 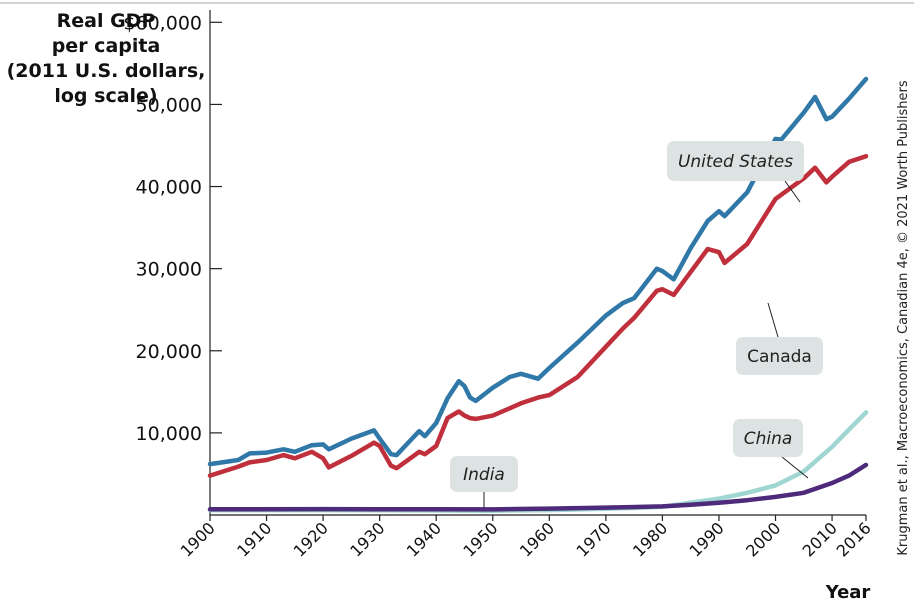 What do you see at coordinates (172, 228) in the screenshot?
I see `y-ticks: 10,000 20,000 30,000 40,000 50,000 $60,000` at bounding box center [172, 228].